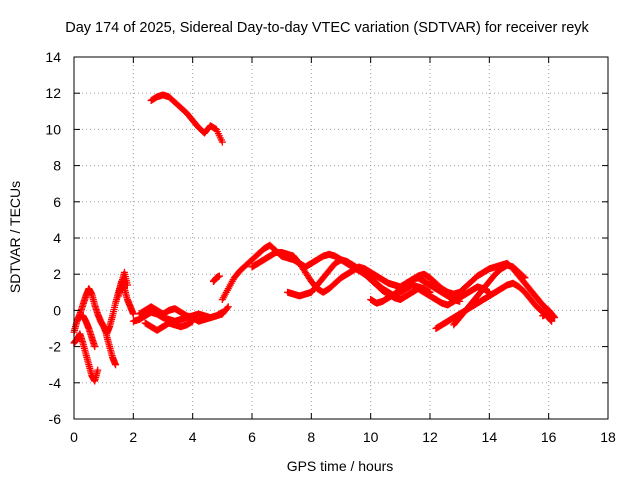 The image size is (640, 480). I want to click on y-tick-label: -6, so click(55, 419).